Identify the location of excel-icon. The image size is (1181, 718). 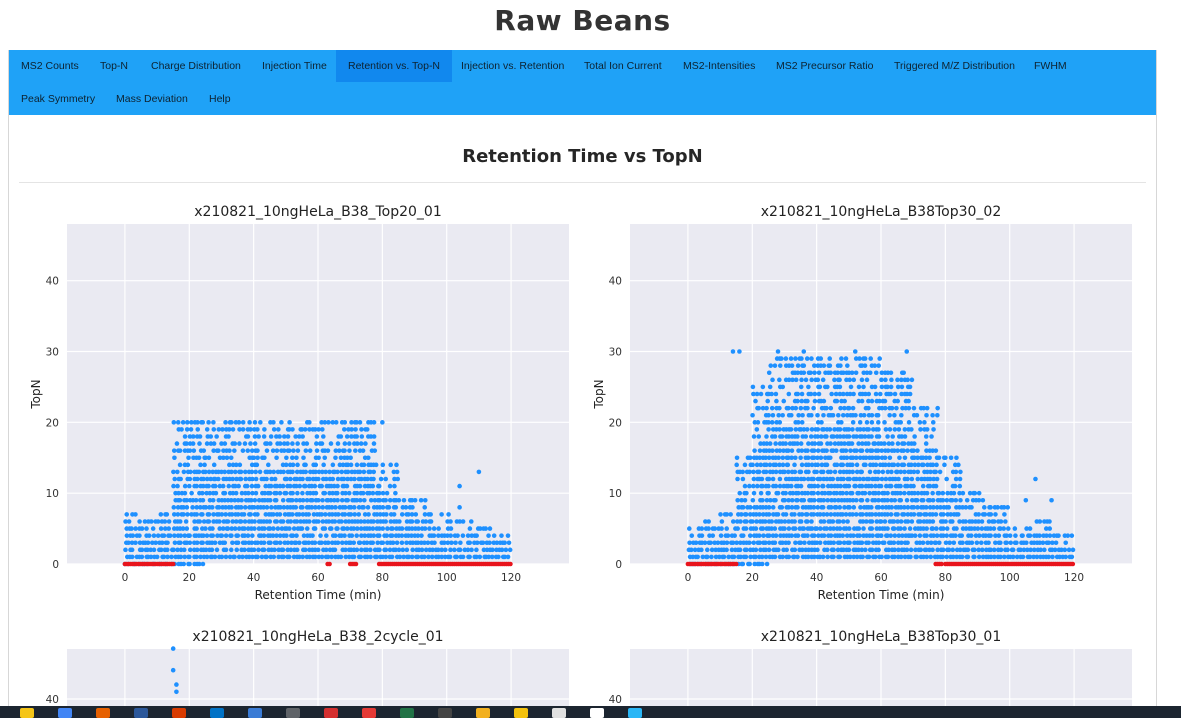
(407, 713).